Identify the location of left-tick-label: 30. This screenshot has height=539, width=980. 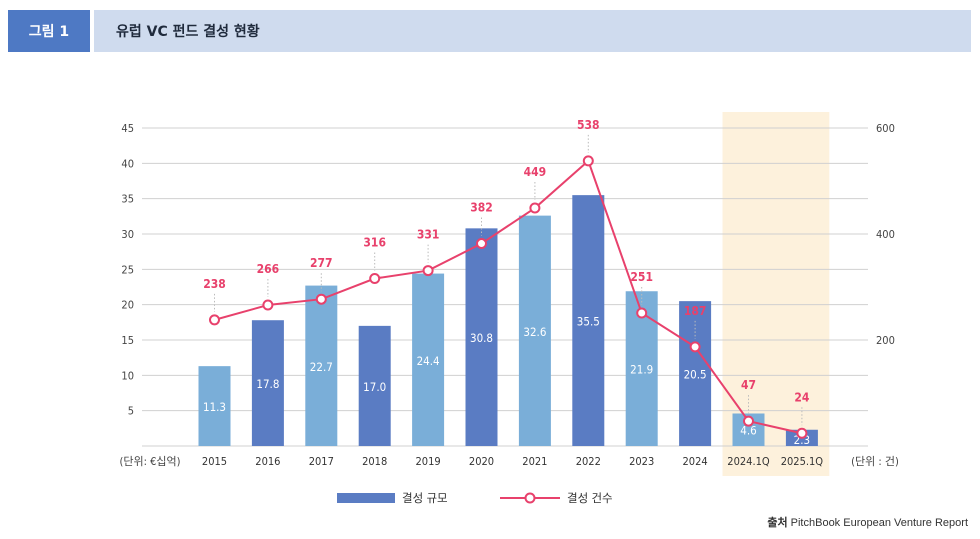
(127, 234).